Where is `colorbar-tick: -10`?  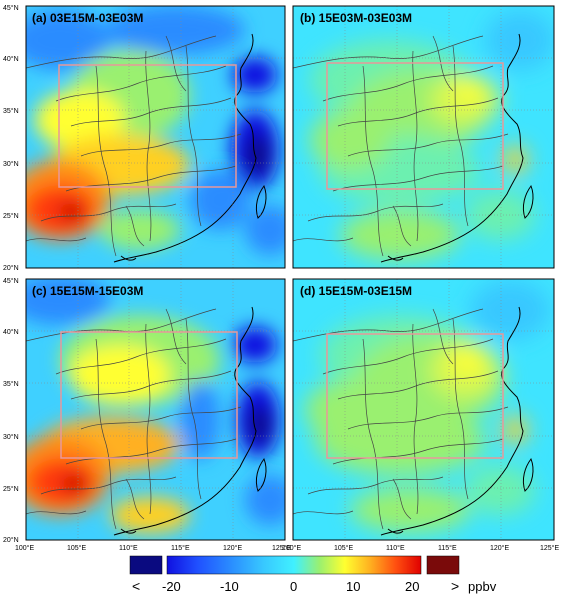
colorbar-tick: -10 is located at coordinates (229, 586).